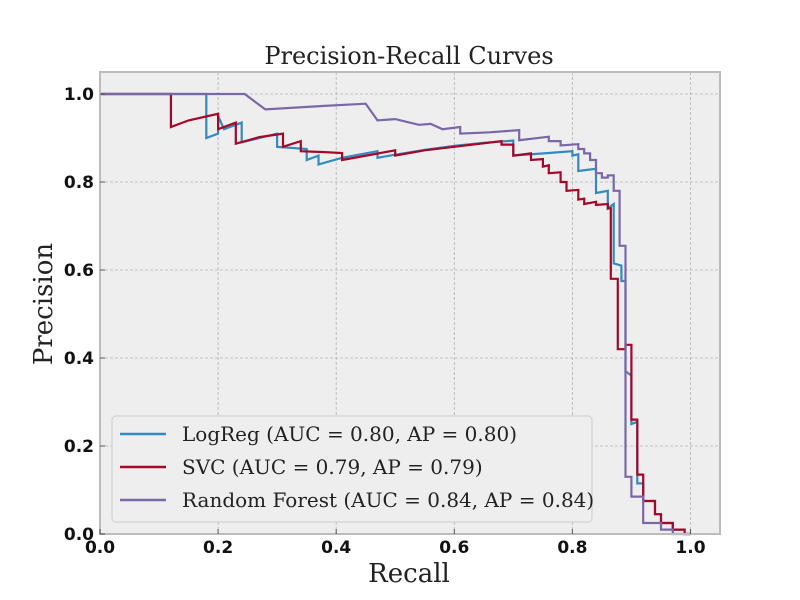  I want to click on y-axis-label: Precision, so click(44, 304).